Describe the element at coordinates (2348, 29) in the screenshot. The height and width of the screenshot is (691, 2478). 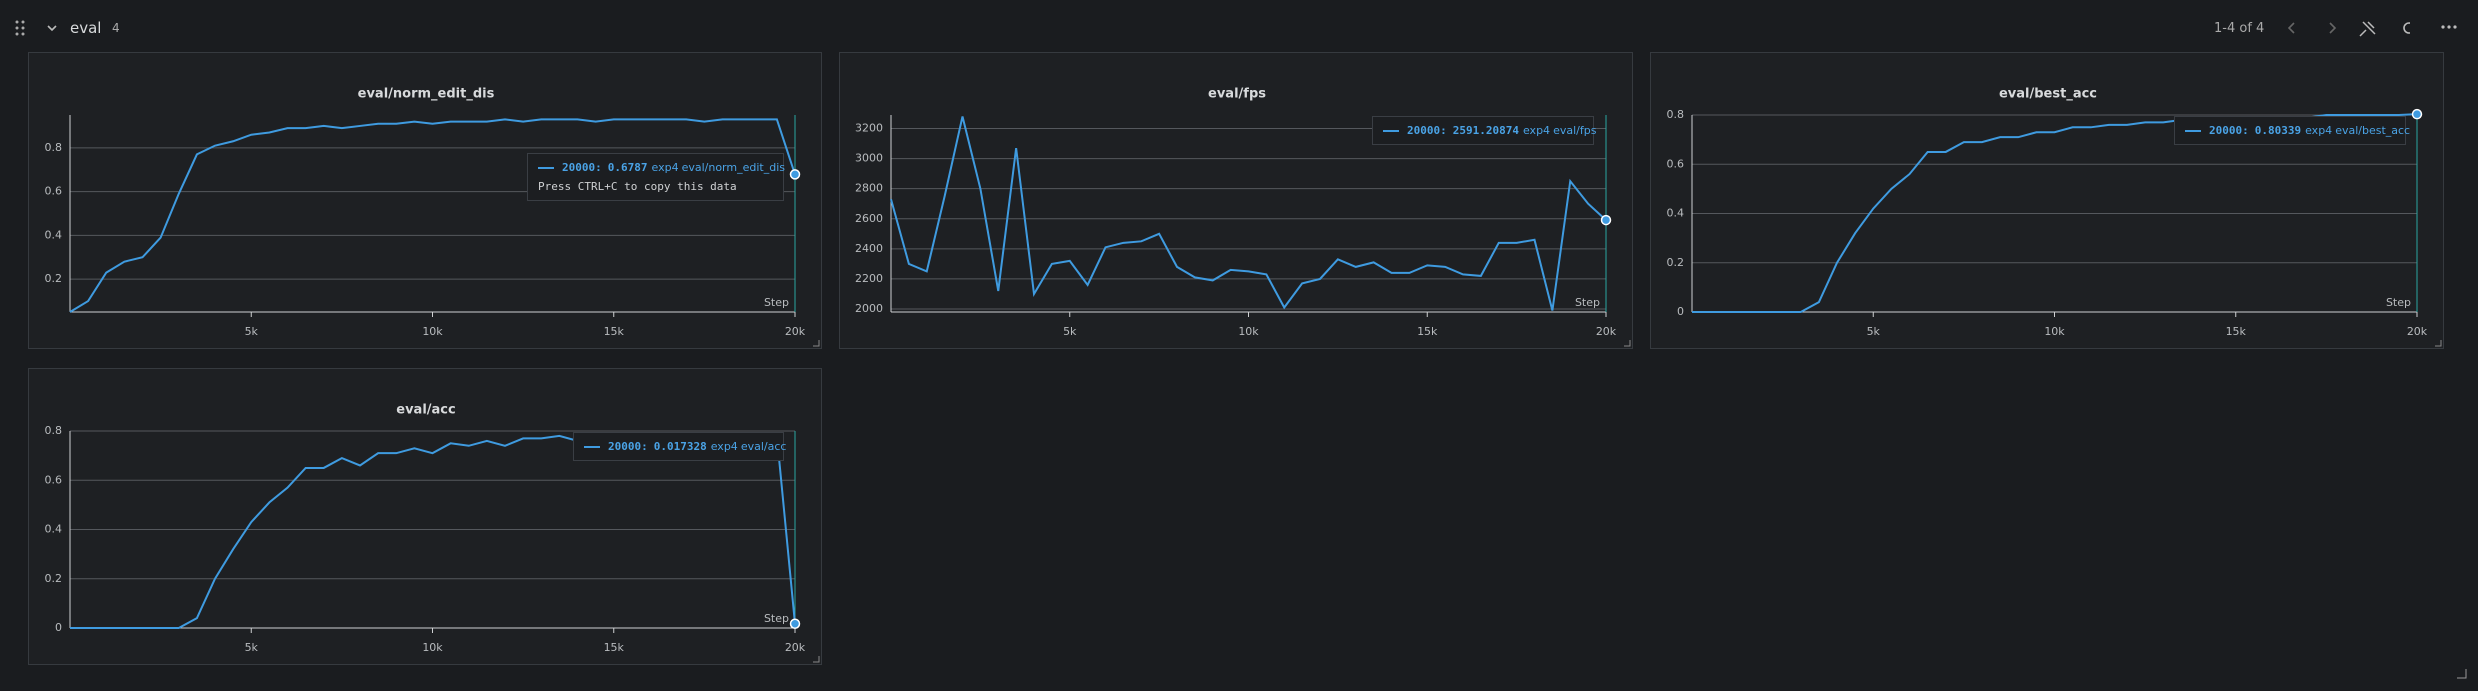
I see `toolbar` at that location.